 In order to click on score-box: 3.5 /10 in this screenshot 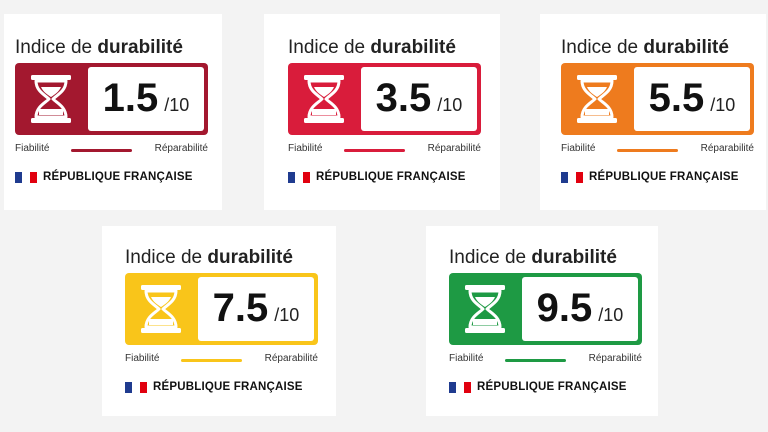, I will do `click(419, 99)`.